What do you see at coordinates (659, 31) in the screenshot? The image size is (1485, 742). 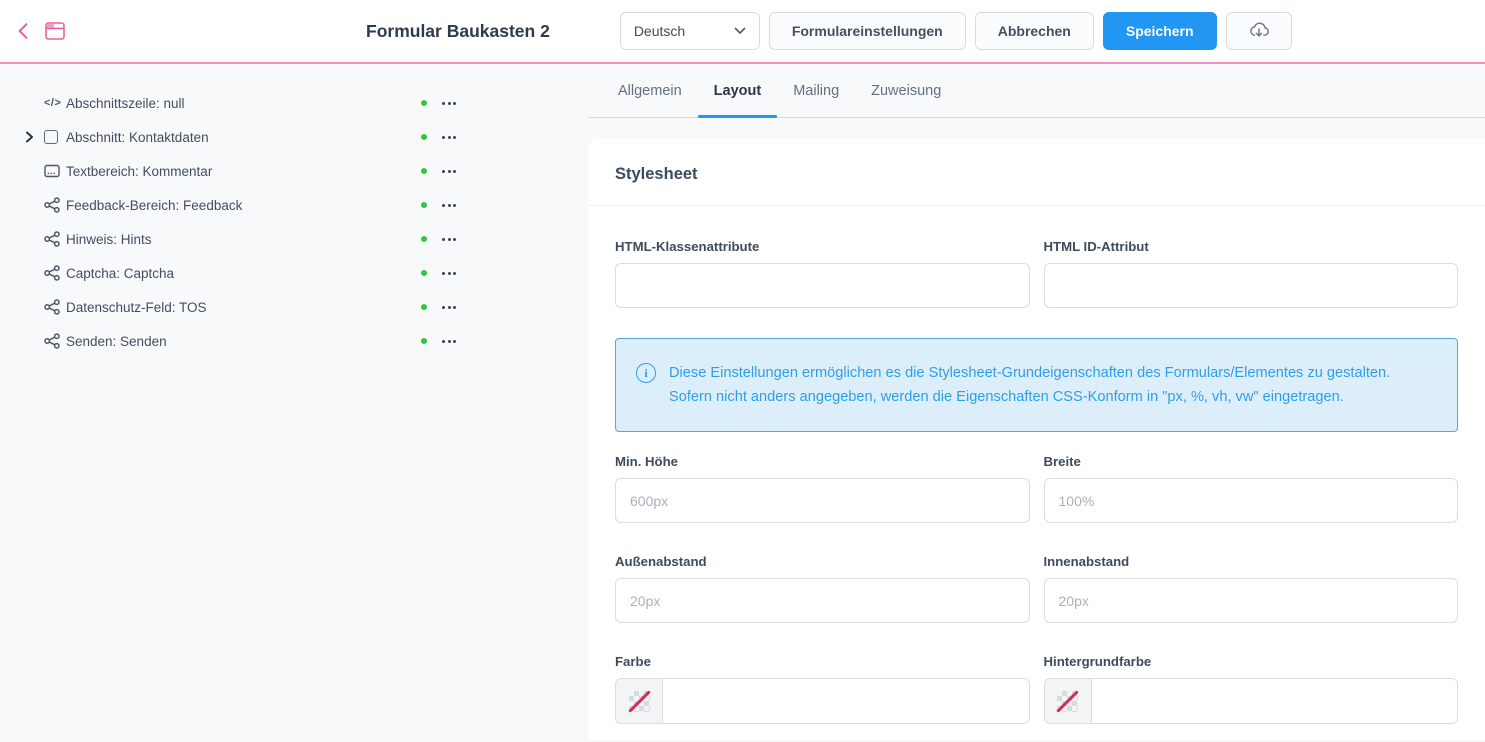 I see `language-select-value: Deutsch` at bounding box center [659, 31].